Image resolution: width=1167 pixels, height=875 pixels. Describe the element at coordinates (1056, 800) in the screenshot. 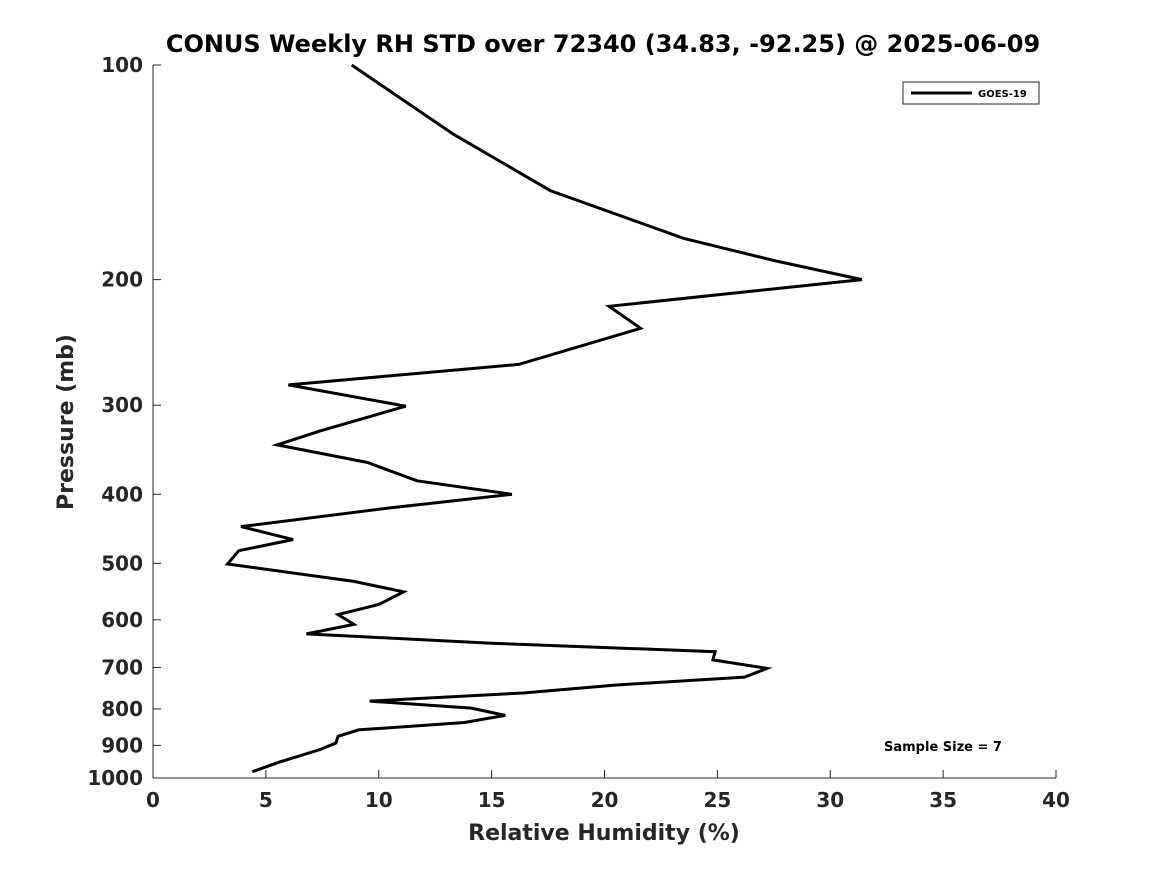

I see `x-tick-label: 40` at that location.